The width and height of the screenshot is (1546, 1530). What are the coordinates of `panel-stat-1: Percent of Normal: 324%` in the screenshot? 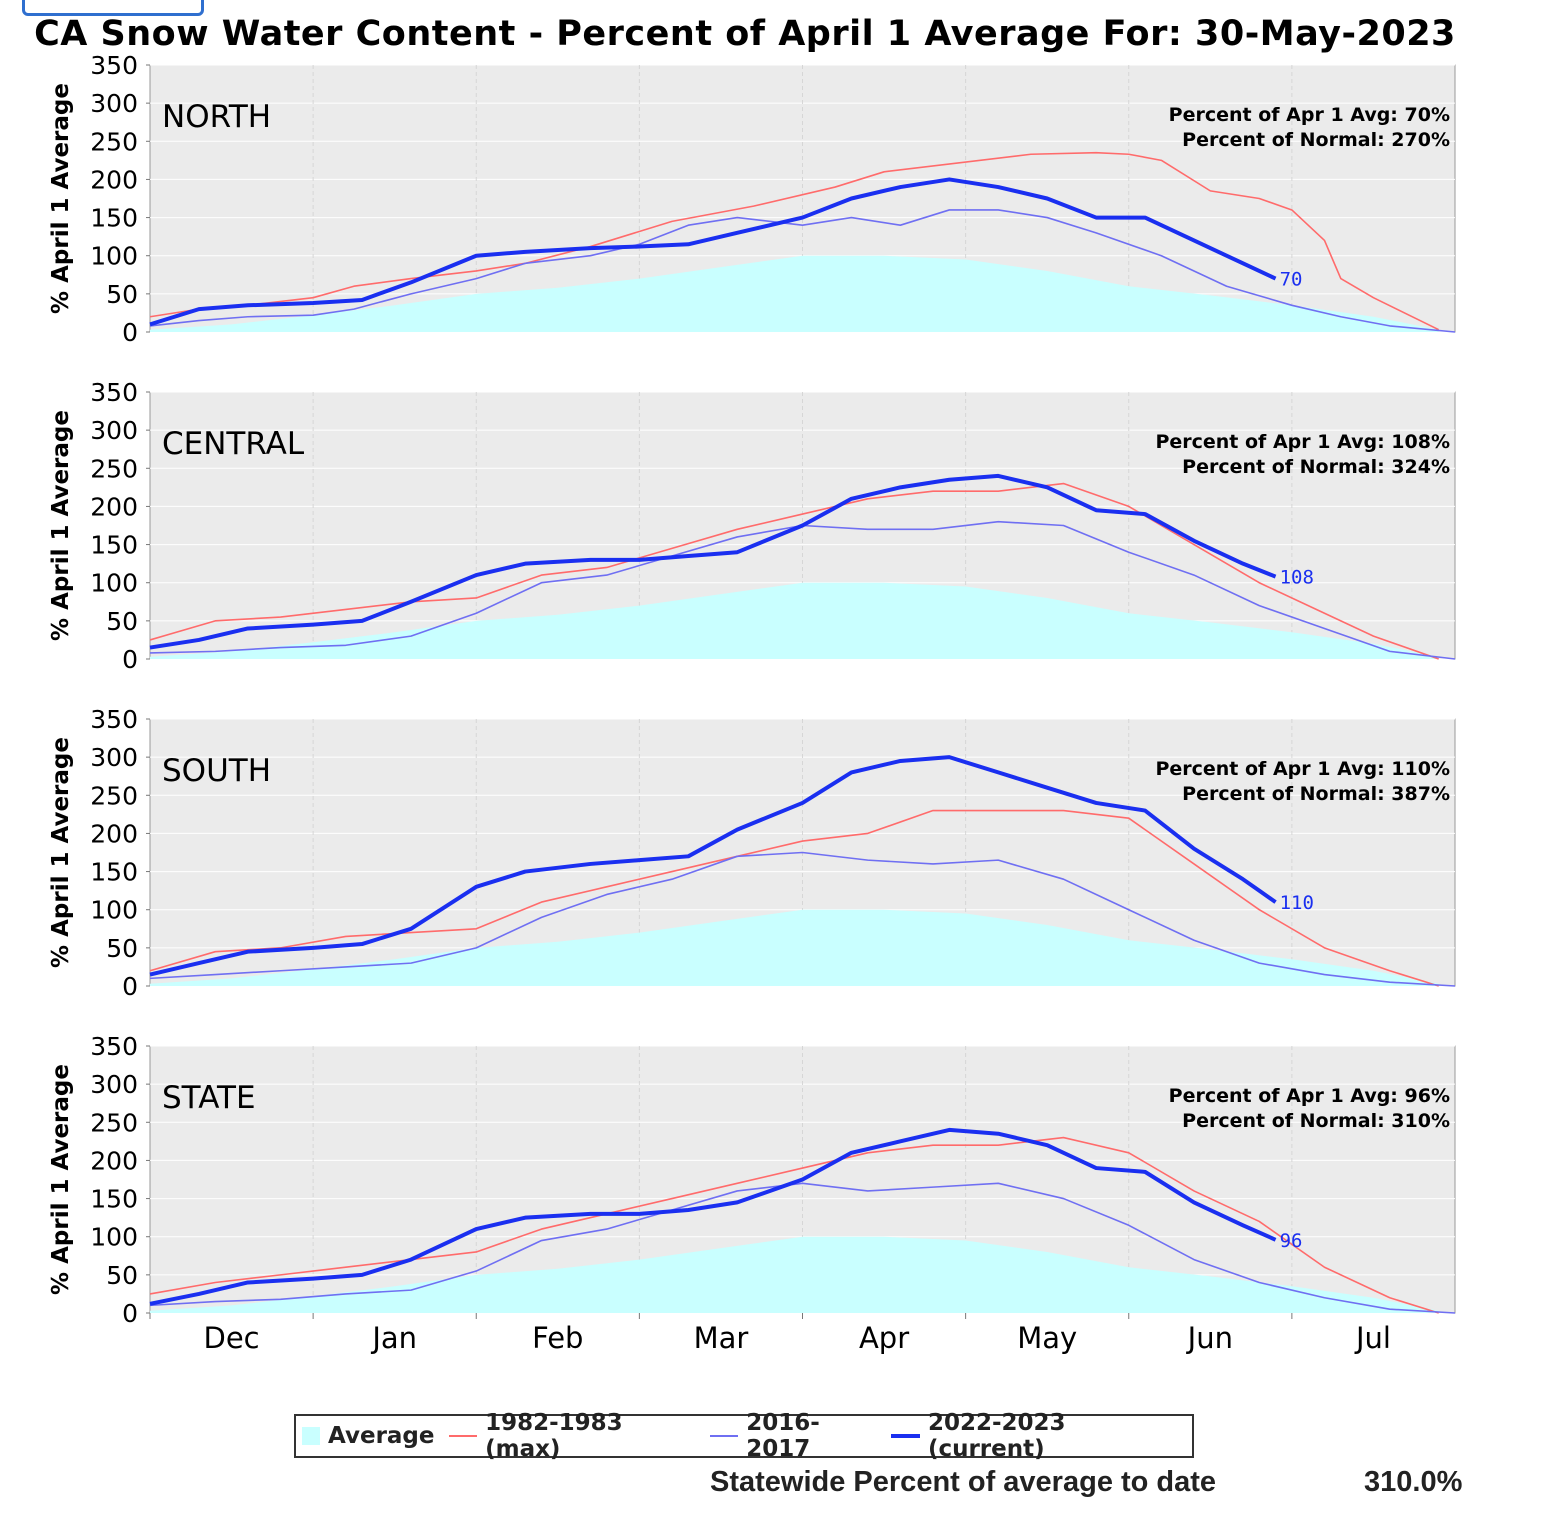 It's located at (1316, 467).